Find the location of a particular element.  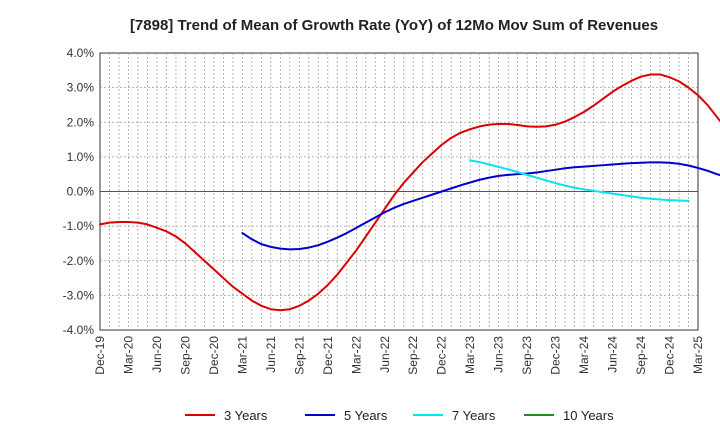

x-tick-label: Dec-21 is located at coordinates (328, 355).